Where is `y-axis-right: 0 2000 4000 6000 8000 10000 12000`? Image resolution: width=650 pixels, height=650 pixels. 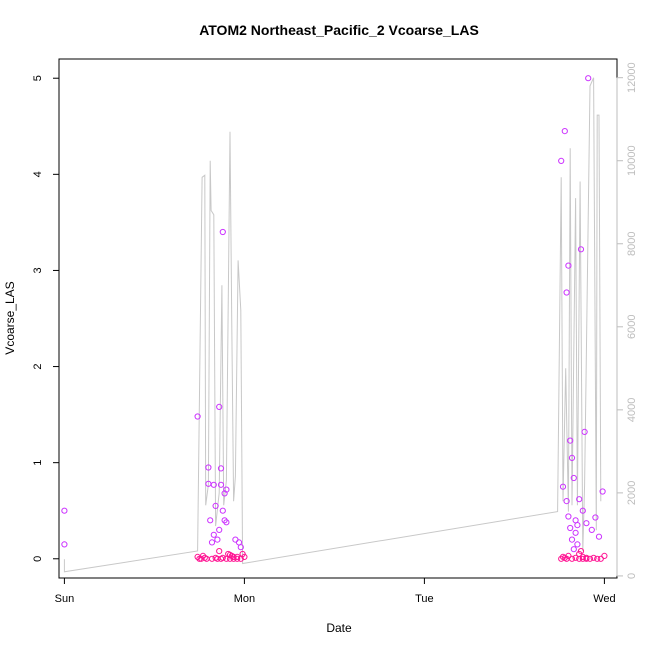 y-axis-right: 0 2000 4000 6000 8000 10000 12000 is located at coordinates (627, 320).